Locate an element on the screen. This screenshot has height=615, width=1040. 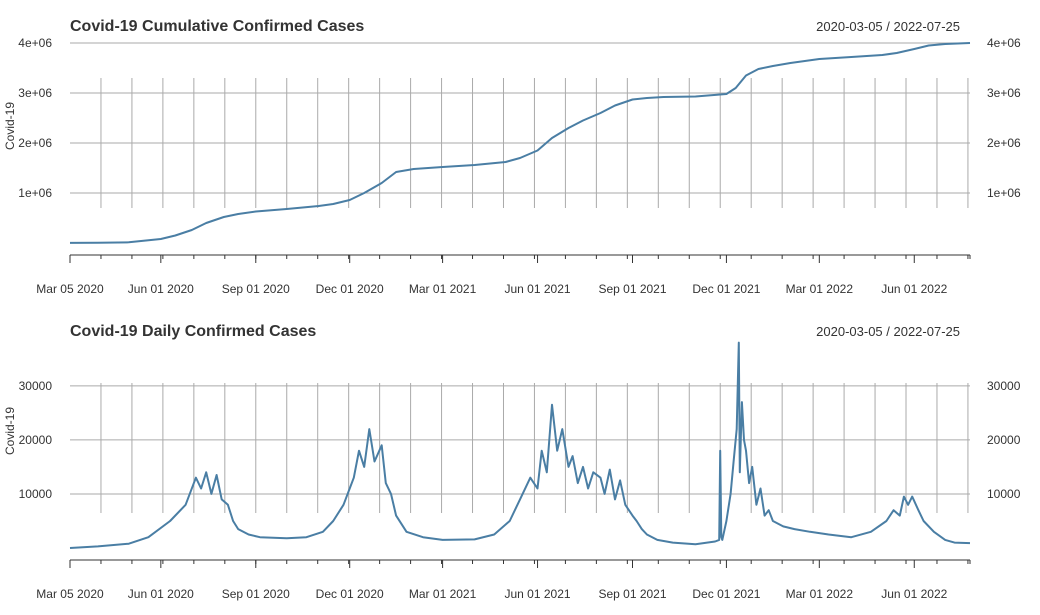
y-tick-labels-right: 1e+06 2e+06 3e+06 4e+06 is located at coordinates (1004, 118).